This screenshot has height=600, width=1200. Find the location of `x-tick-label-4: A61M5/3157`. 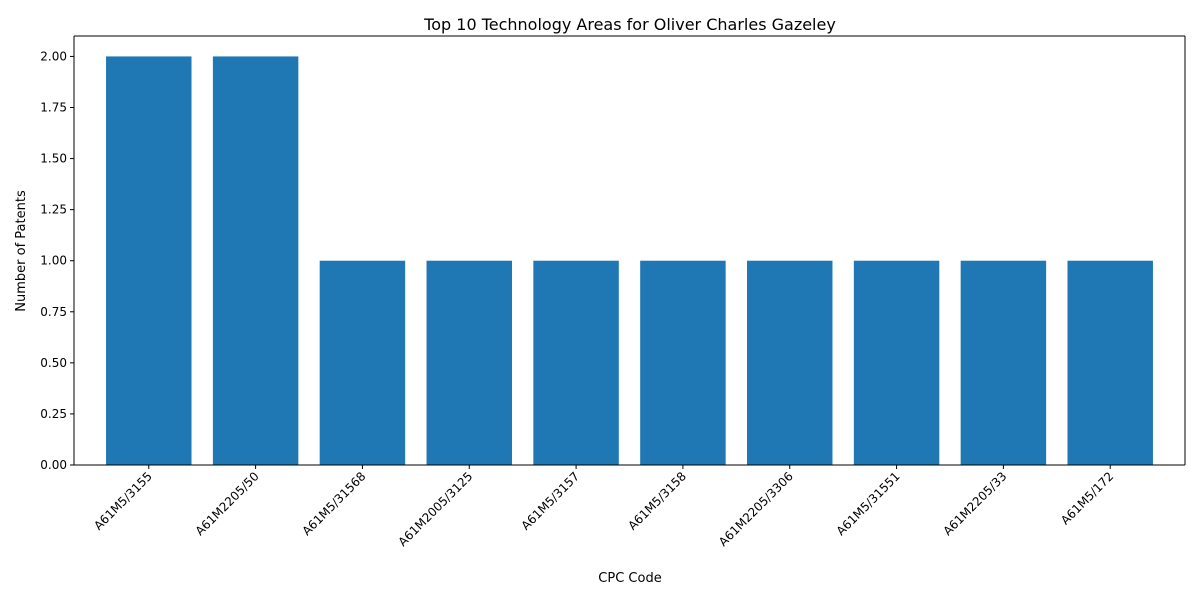

x-tick-label-4: A61M5/3157 is located at coordinates (551, 501).